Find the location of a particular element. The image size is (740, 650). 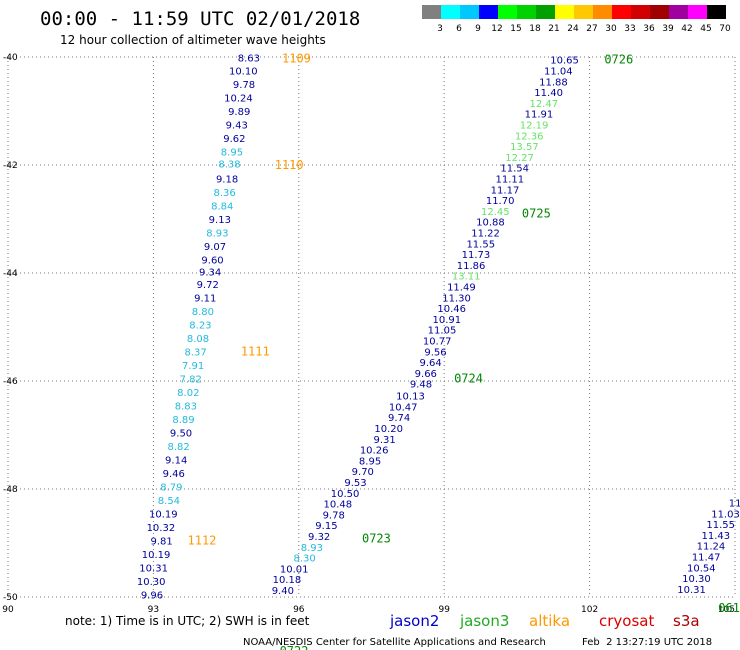

wave-height-value: 9.46 is located at coordinates (174, 474).